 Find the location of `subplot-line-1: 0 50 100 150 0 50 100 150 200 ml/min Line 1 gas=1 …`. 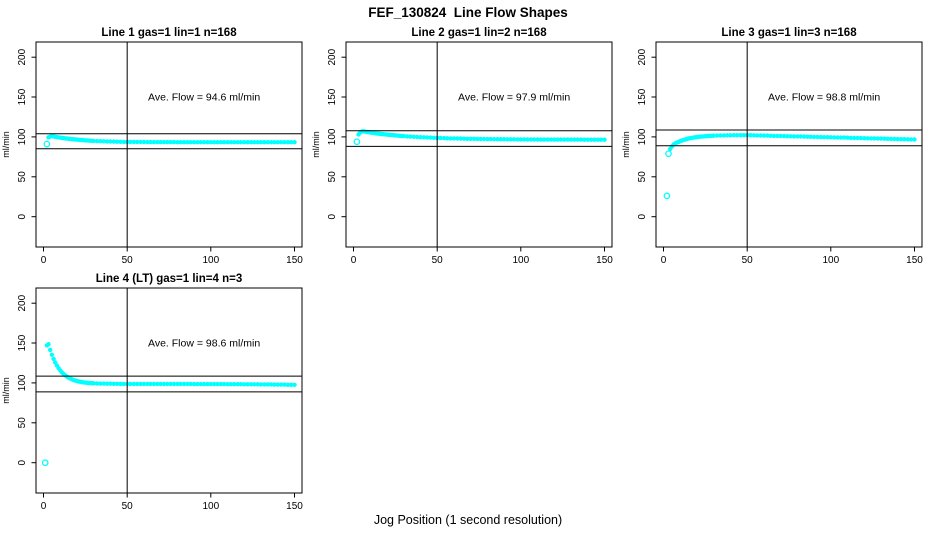

subplot-line-1: 0 50 100 150 0 50 100 150 200 ml/min Line 1 gas=1 … is located at coordinates (152, 146).